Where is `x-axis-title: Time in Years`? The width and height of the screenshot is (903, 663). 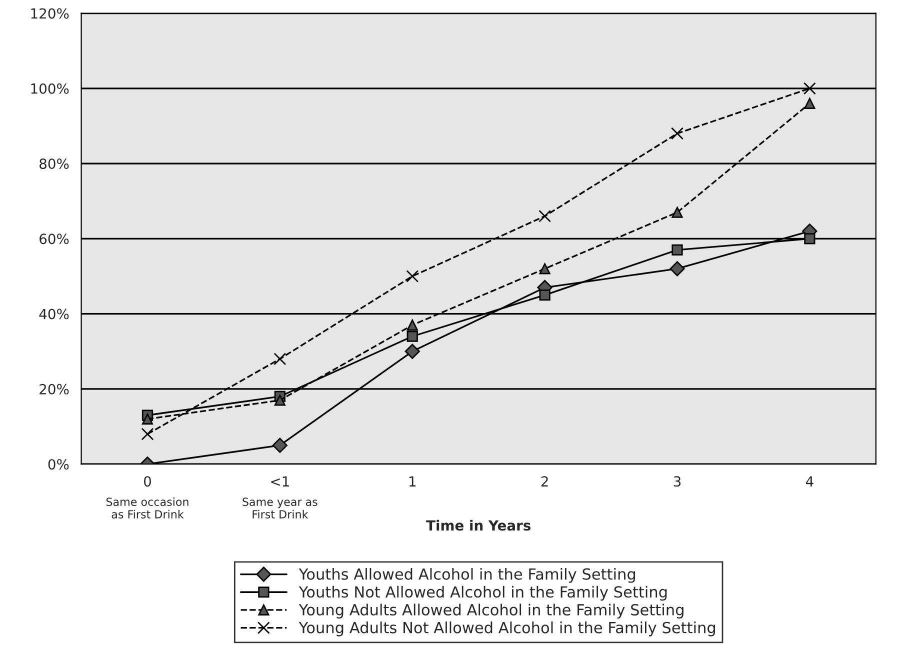 x-axis-title: Time in Years is located at coordinates (478, 525).